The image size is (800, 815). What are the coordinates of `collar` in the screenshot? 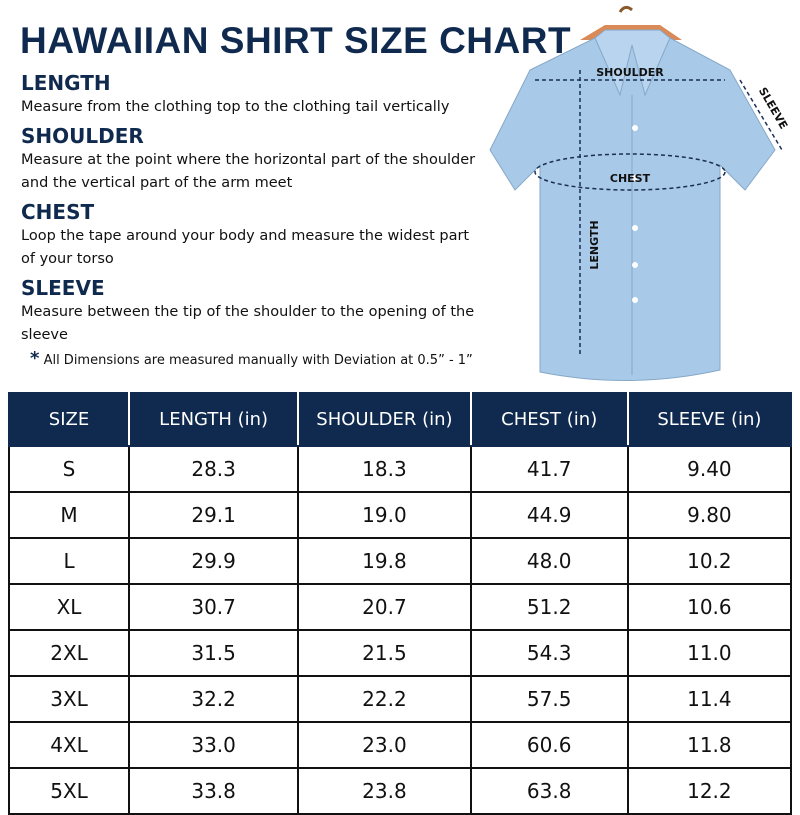 It's located at (632, 63).